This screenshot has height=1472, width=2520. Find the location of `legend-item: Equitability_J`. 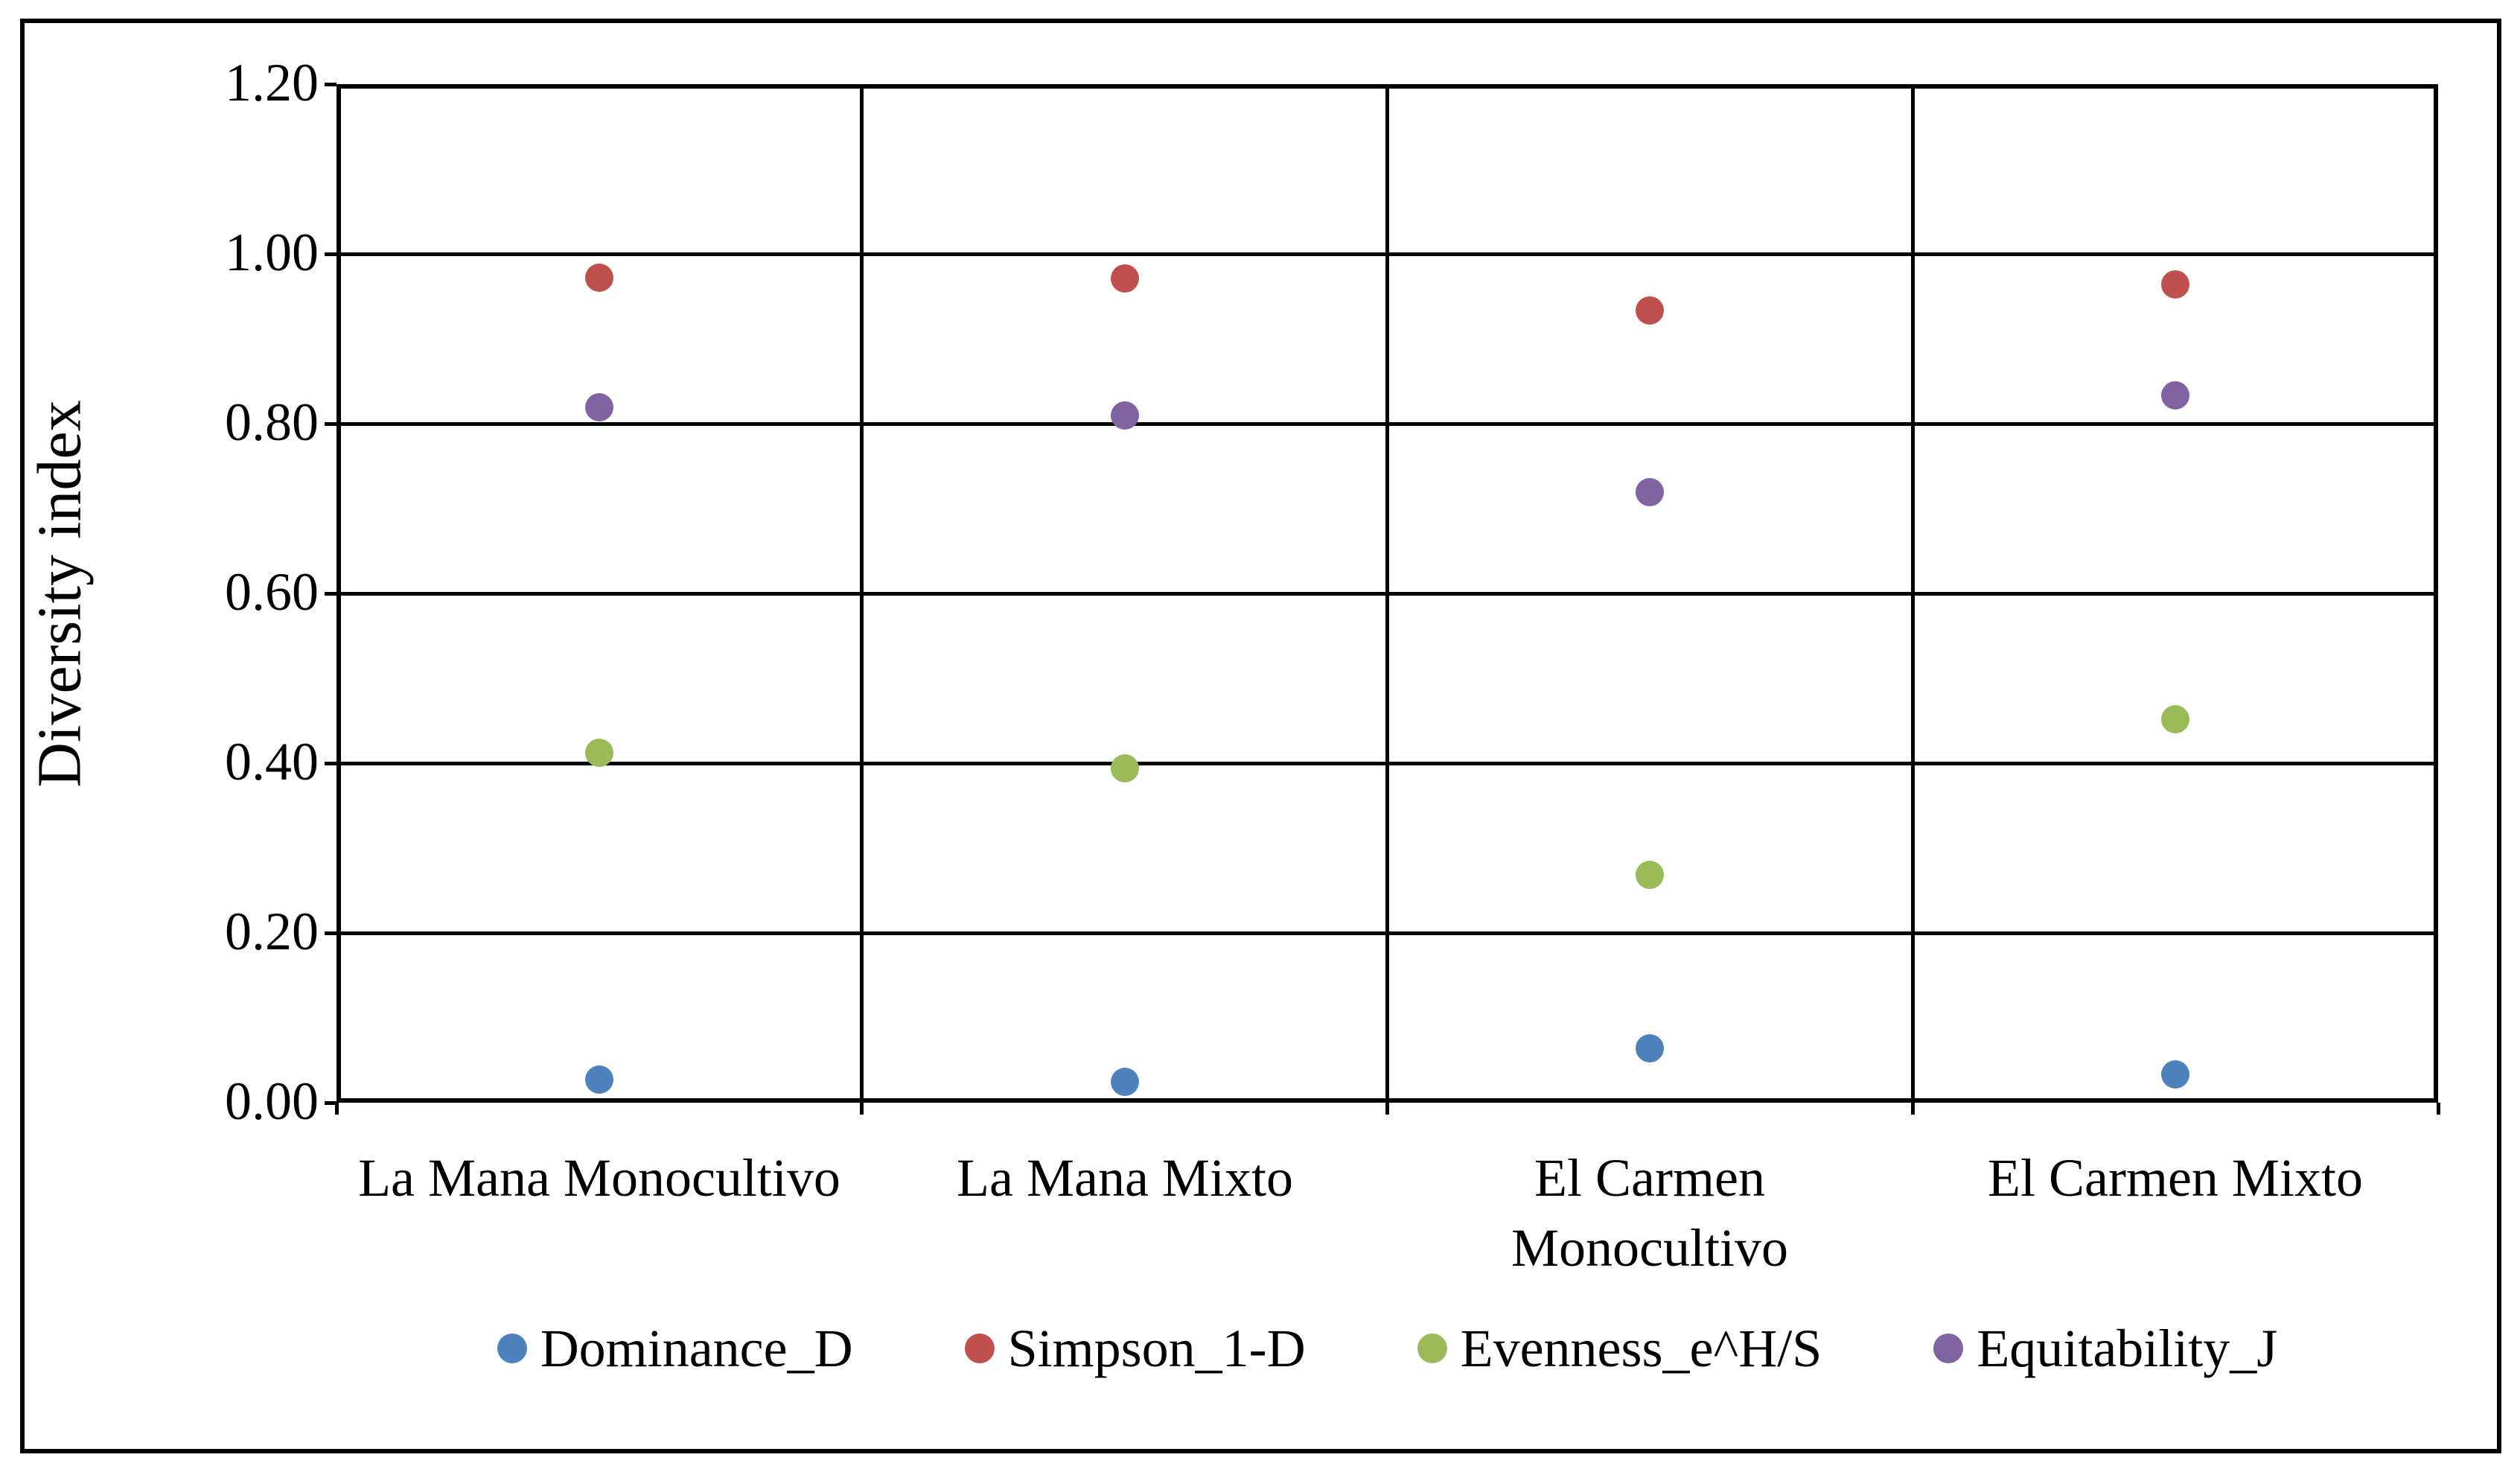

legend-item: Equitability_J is located at coordinates (2105, 1348).